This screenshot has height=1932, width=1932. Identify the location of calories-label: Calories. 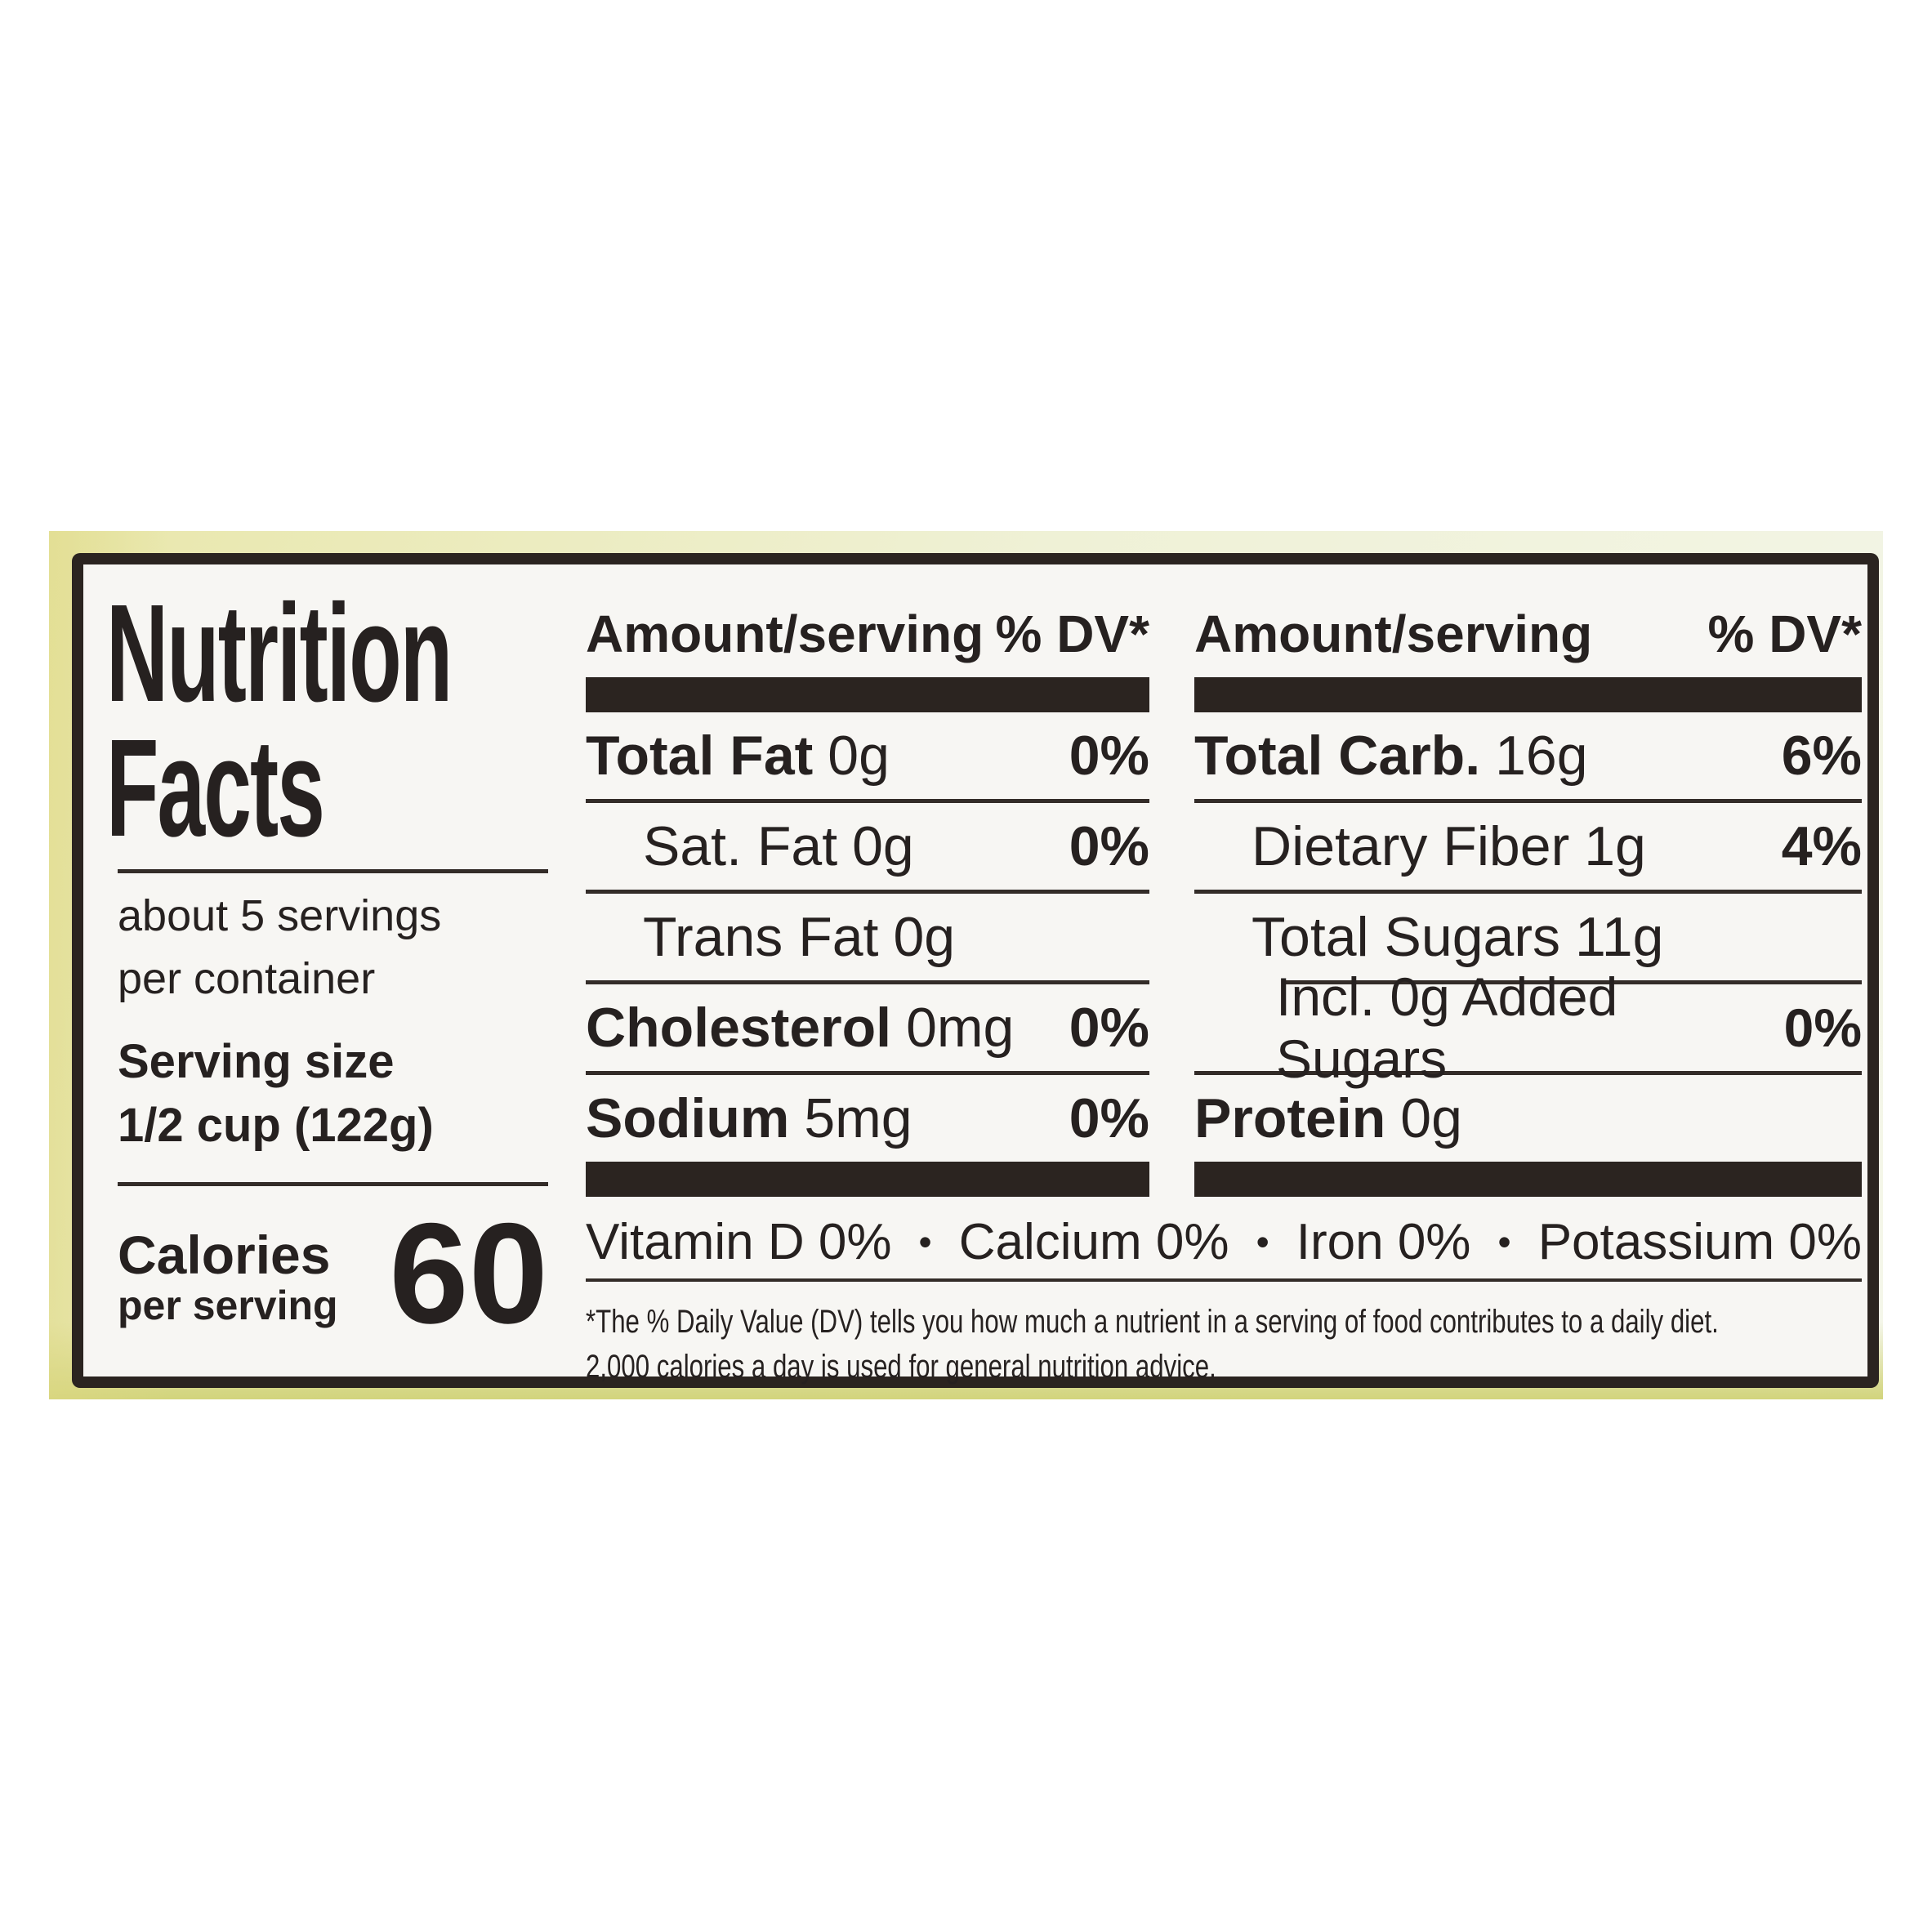
(225, 1254).